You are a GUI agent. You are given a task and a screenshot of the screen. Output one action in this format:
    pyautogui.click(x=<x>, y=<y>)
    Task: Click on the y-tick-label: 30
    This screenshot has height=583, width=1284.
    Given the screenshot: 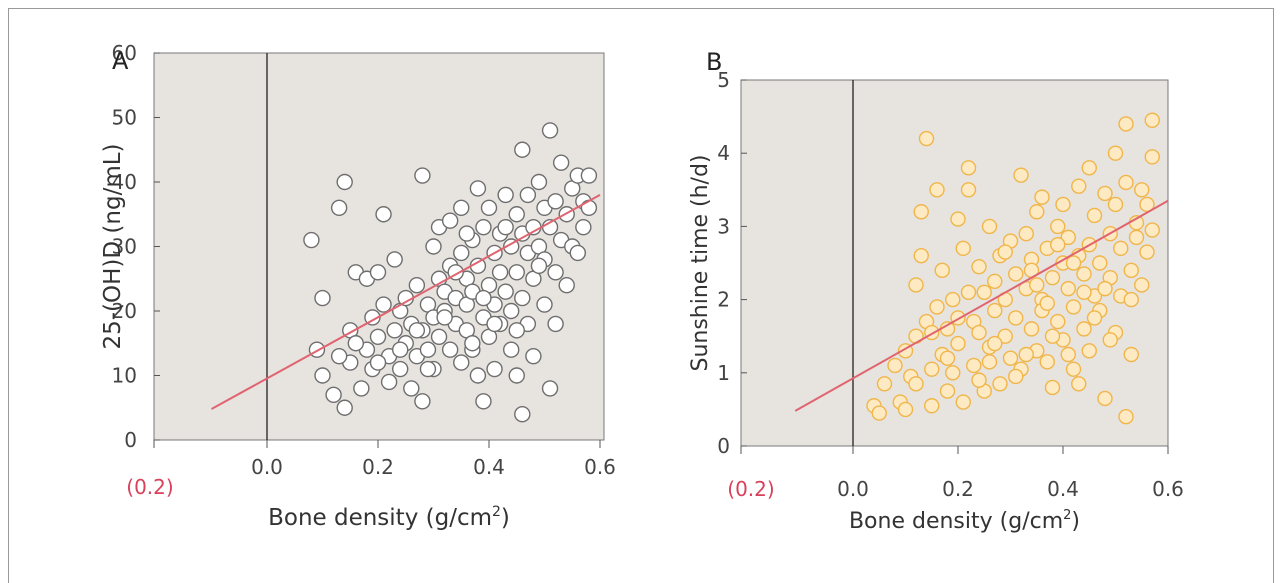 What is the action you would take?
    pyautogui.click(x=124, y=247)
    